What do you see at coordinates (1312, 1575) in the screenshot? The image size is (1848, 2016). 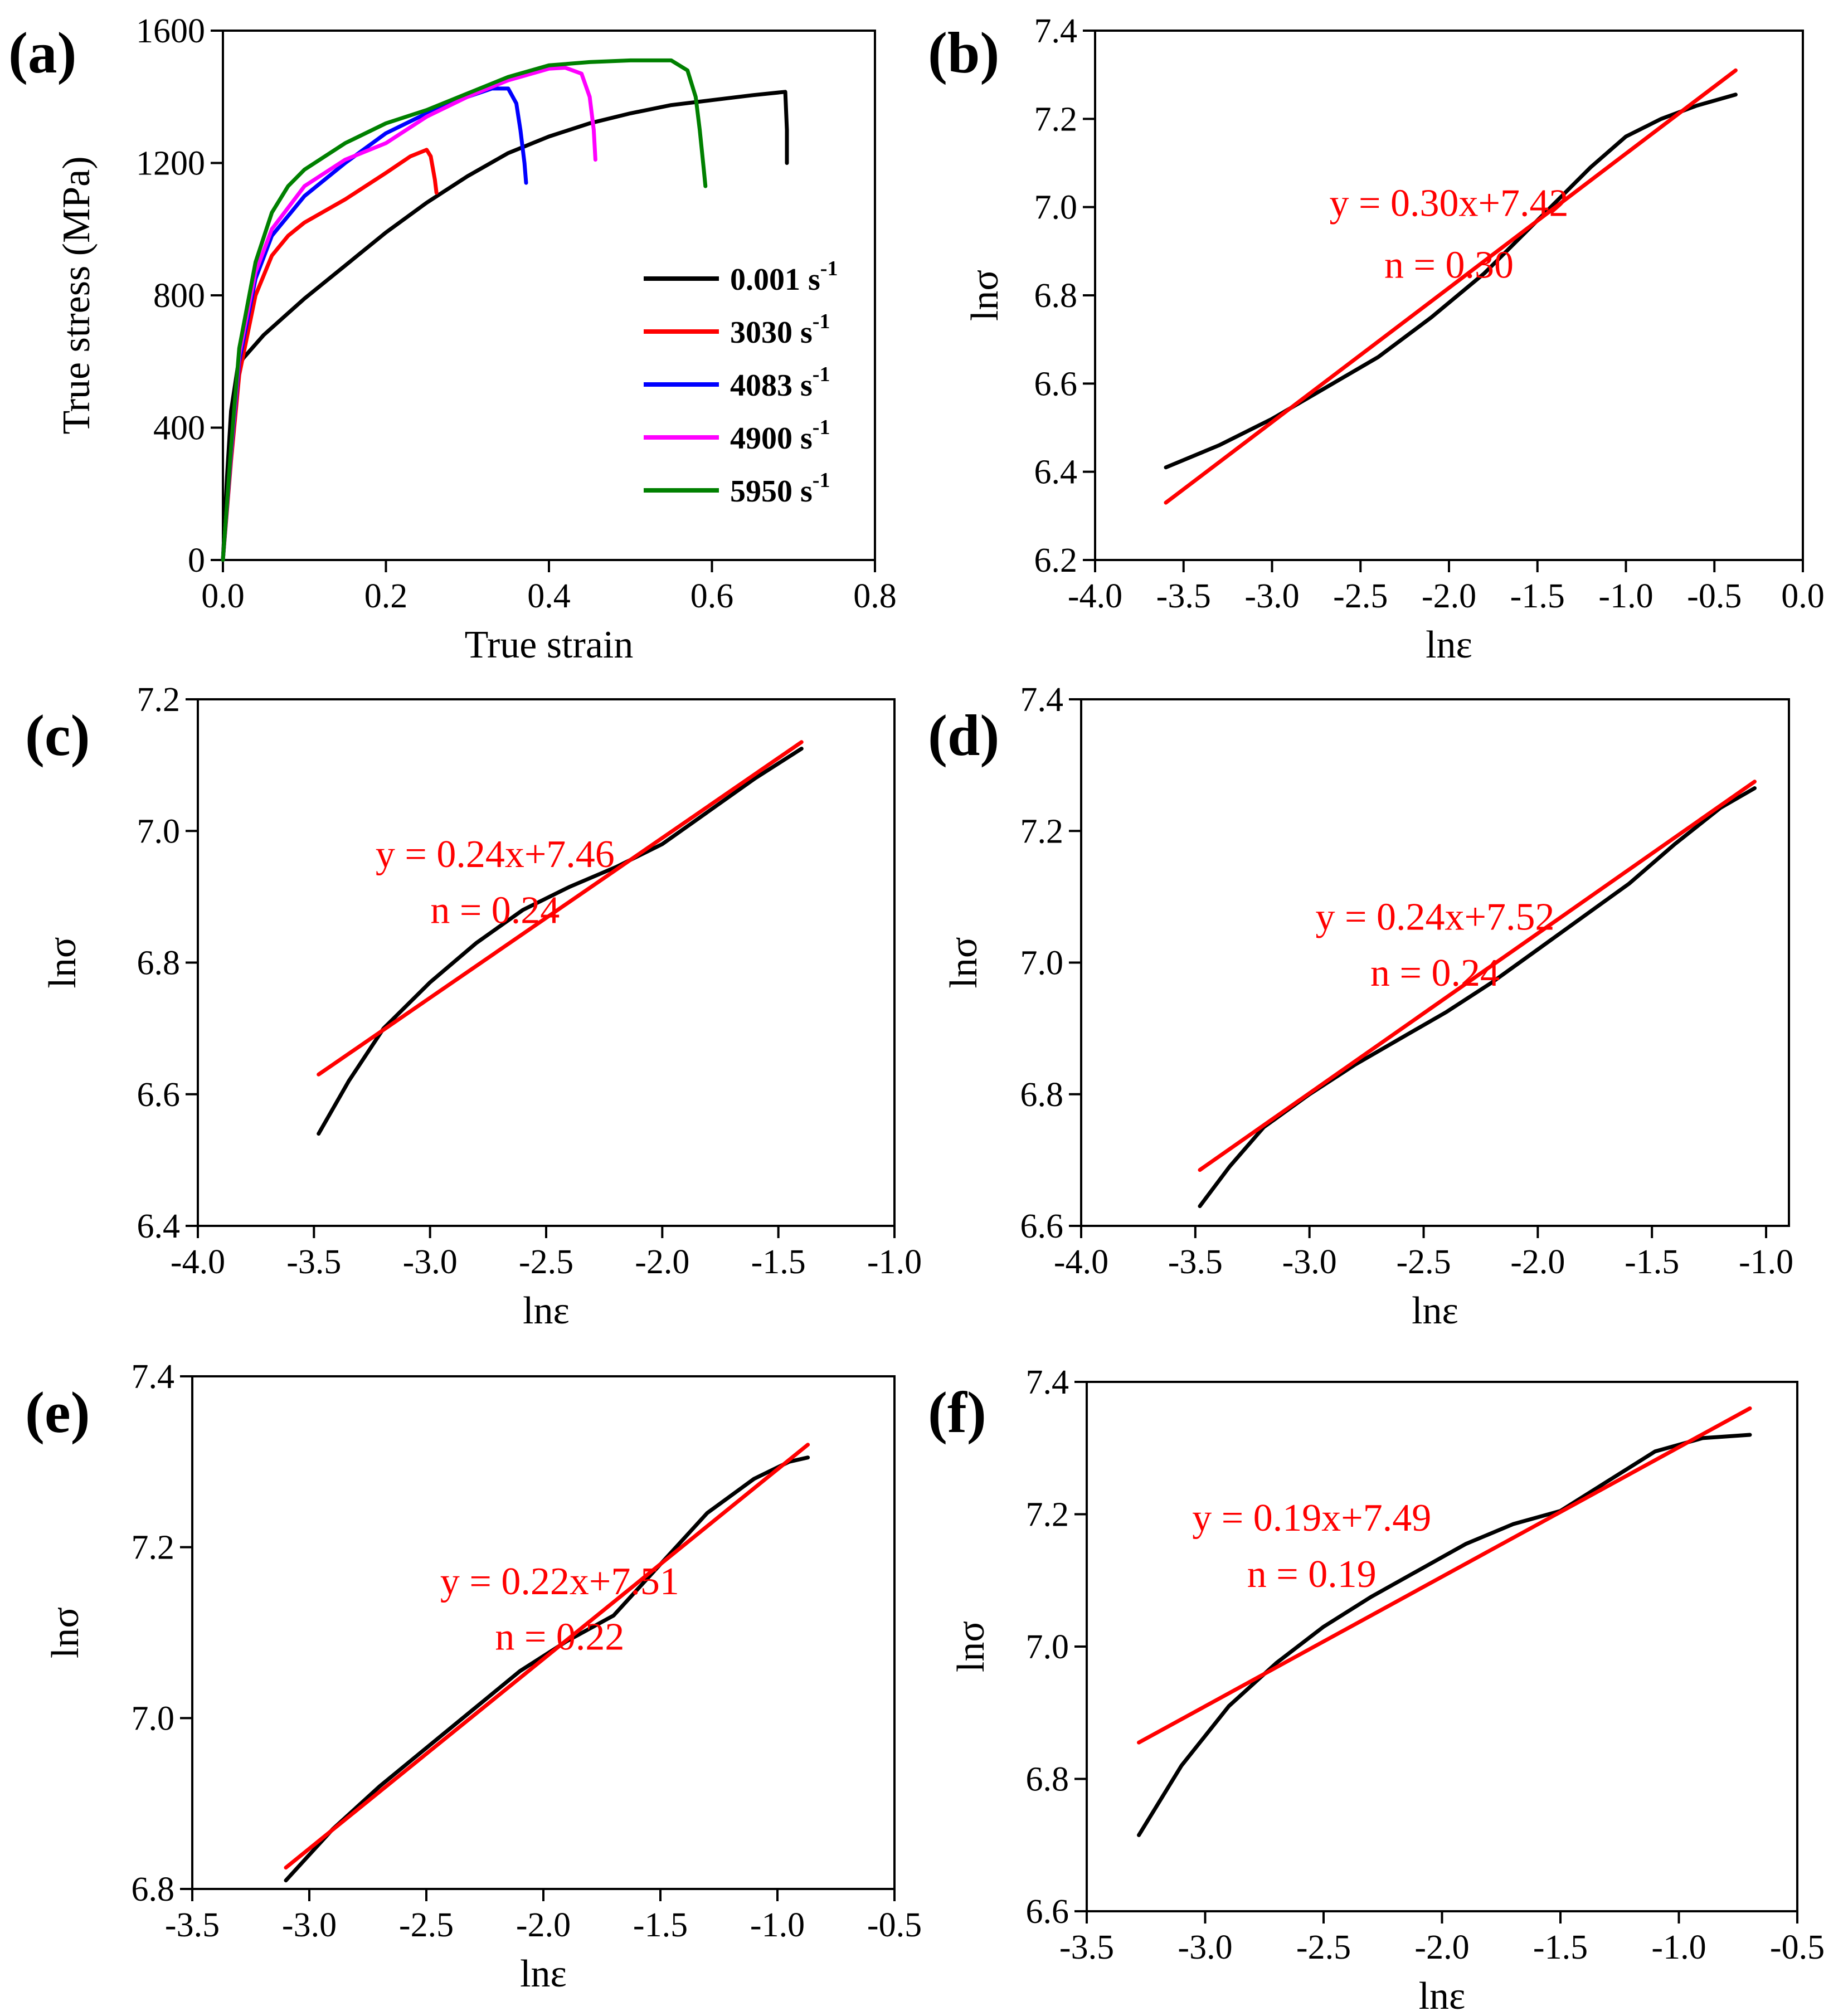 I see `n-value: n = 0.19` at bounding box center [1312, 1575].